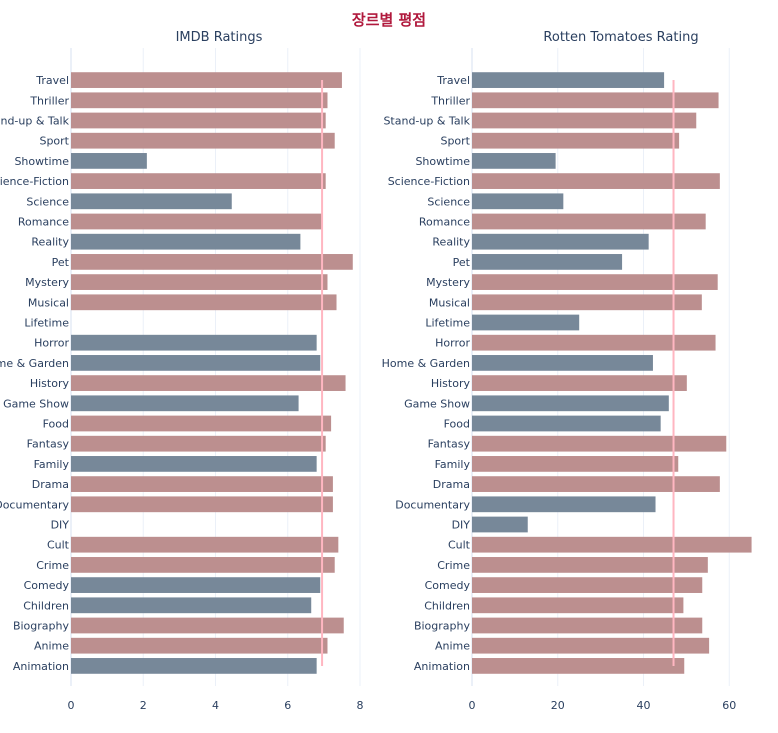  Describe the element at coordinates (558, 705) in the screenshot. I see `rt-tick-label: 20` at that location.